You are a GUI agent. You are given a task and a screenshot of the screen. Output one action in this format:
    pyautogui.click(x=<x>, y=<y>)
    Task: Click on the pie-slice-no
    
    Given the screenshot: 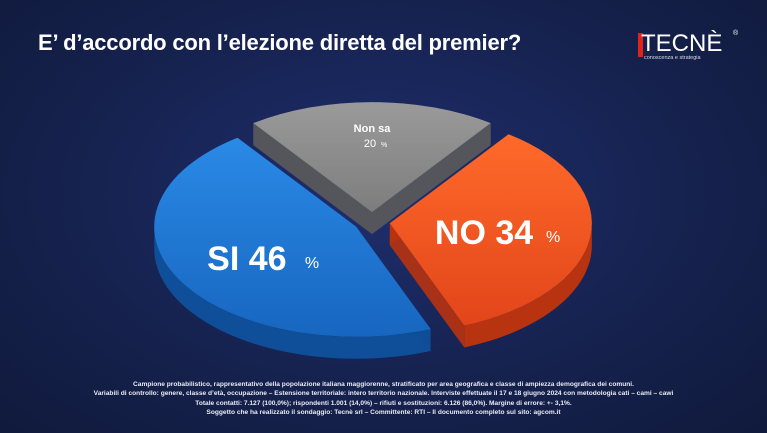 What is the action you would take?
    pyautogui.click(x=490, y=230)
    